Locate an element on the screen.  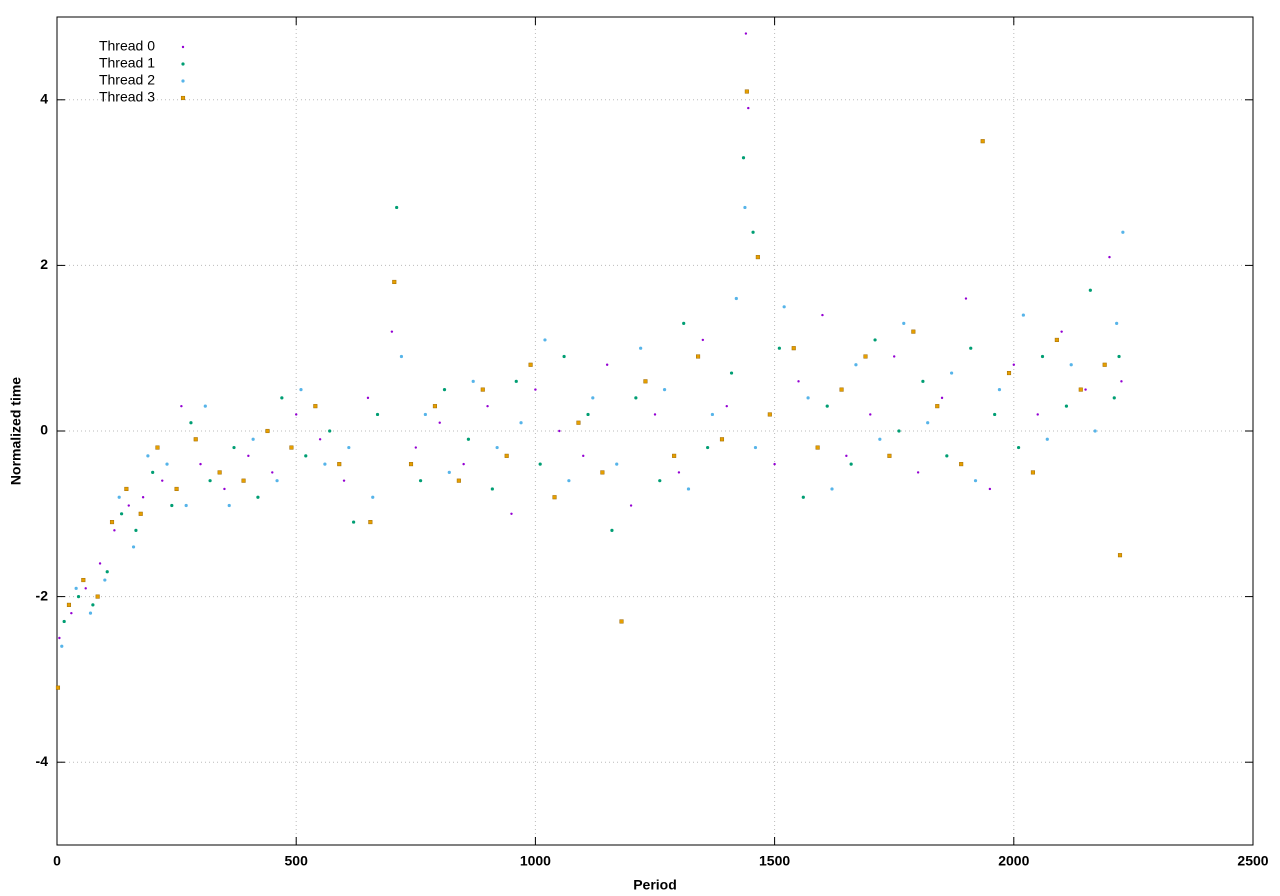
x-tick-label: 500 is located at coordinates (297, 861).